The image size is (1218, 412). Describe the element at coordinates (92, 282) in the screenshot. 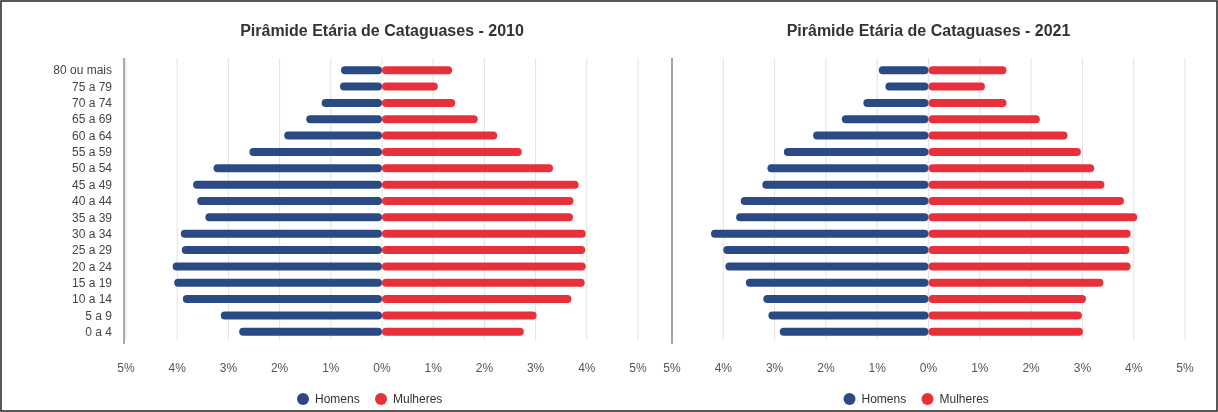

I see `y-tick-label: 15 a 19` at that location.